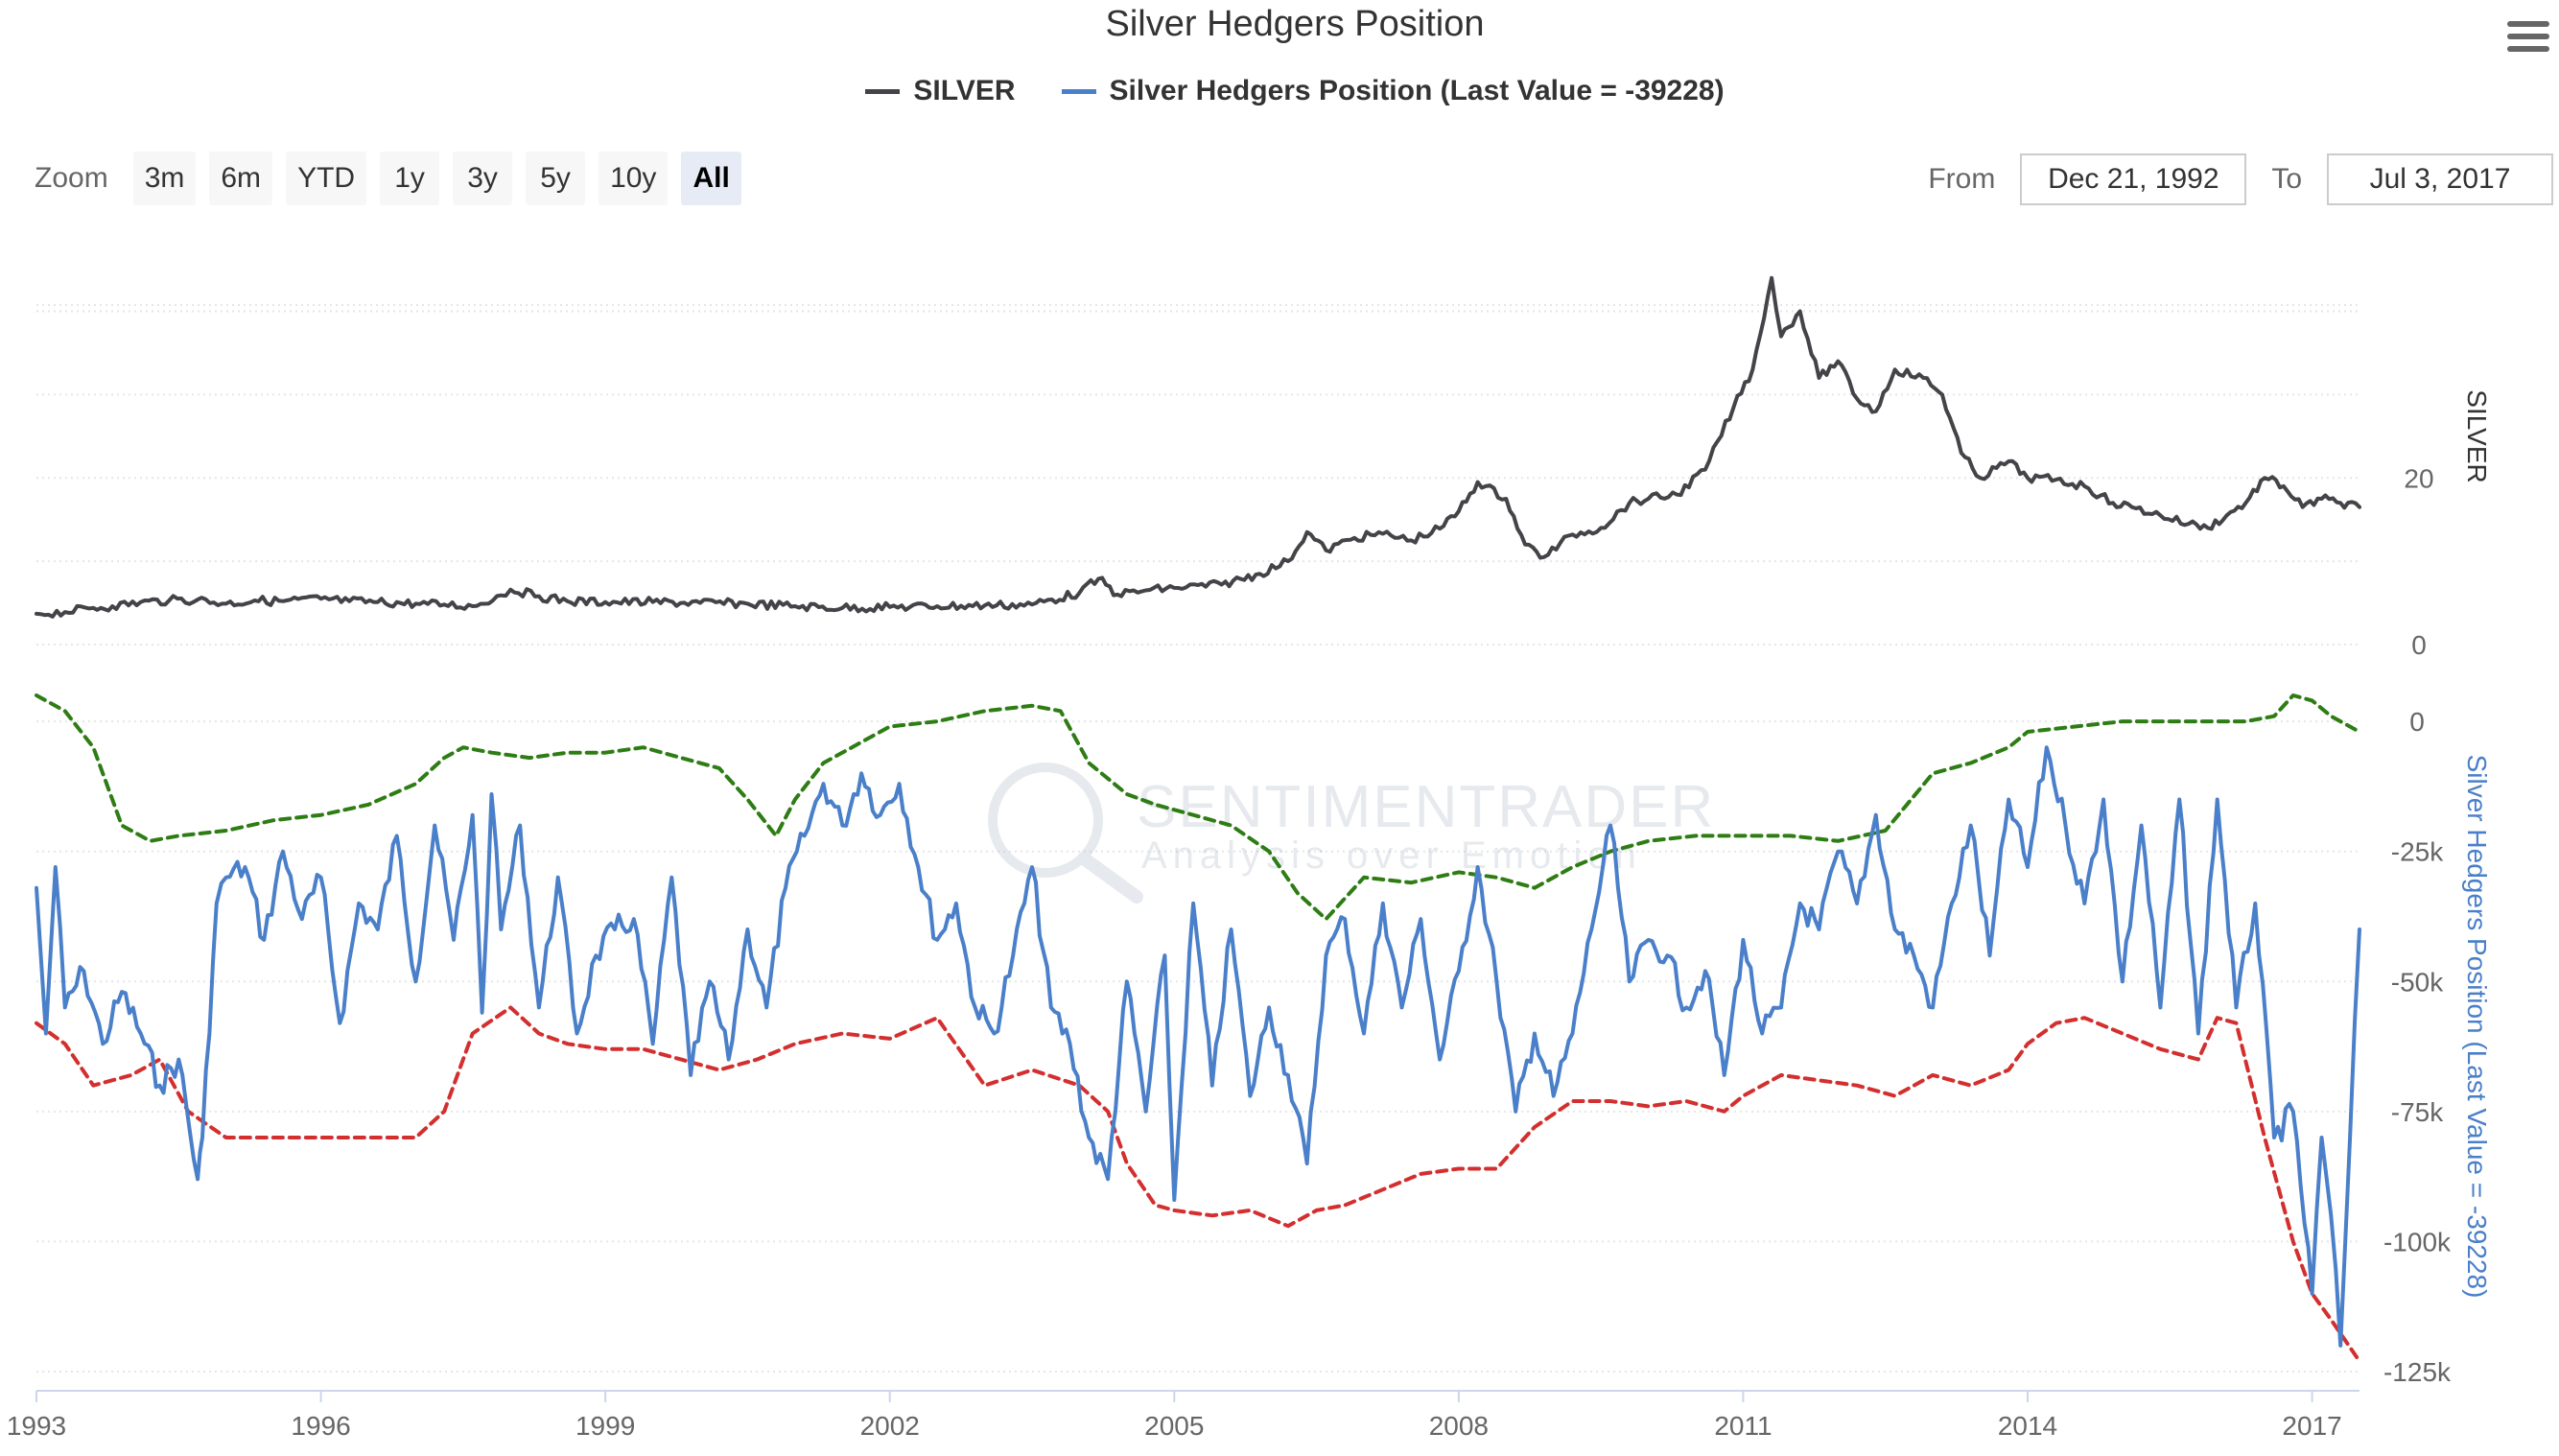  I want to click on x-tick-label: 2014, so click(2027, 1426).